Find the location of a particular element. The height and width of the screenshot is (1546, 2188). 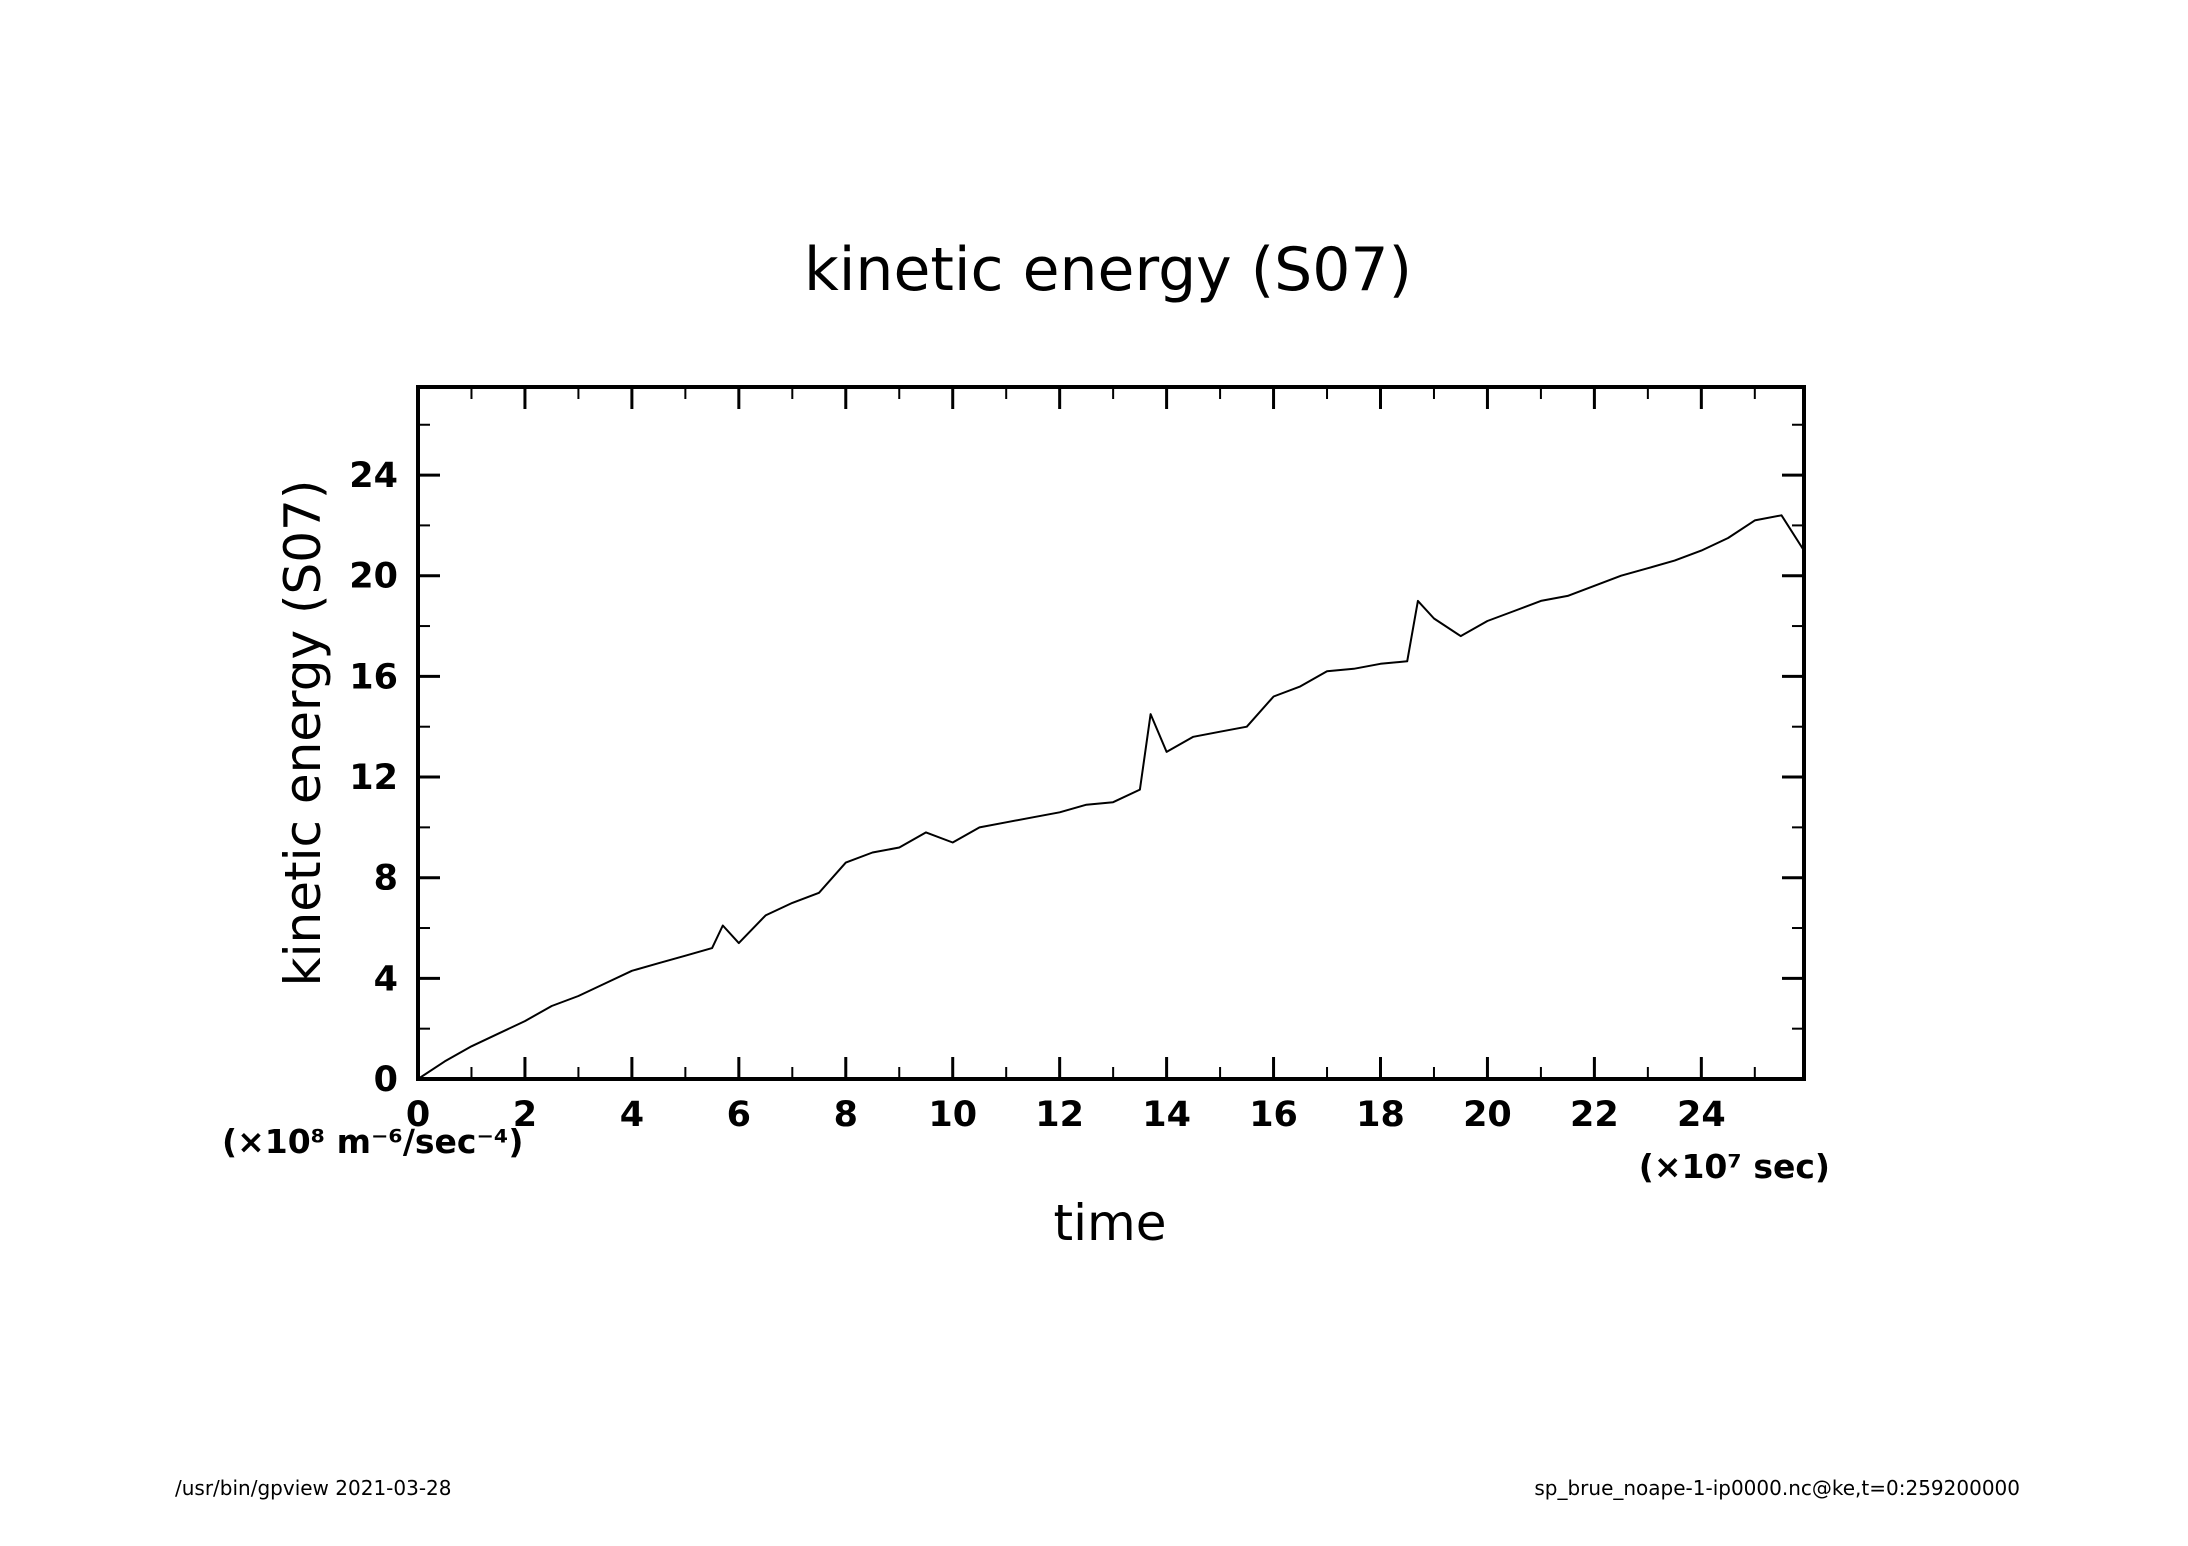

x-tick-label: 16 is located at coordinates (1273, 1115).